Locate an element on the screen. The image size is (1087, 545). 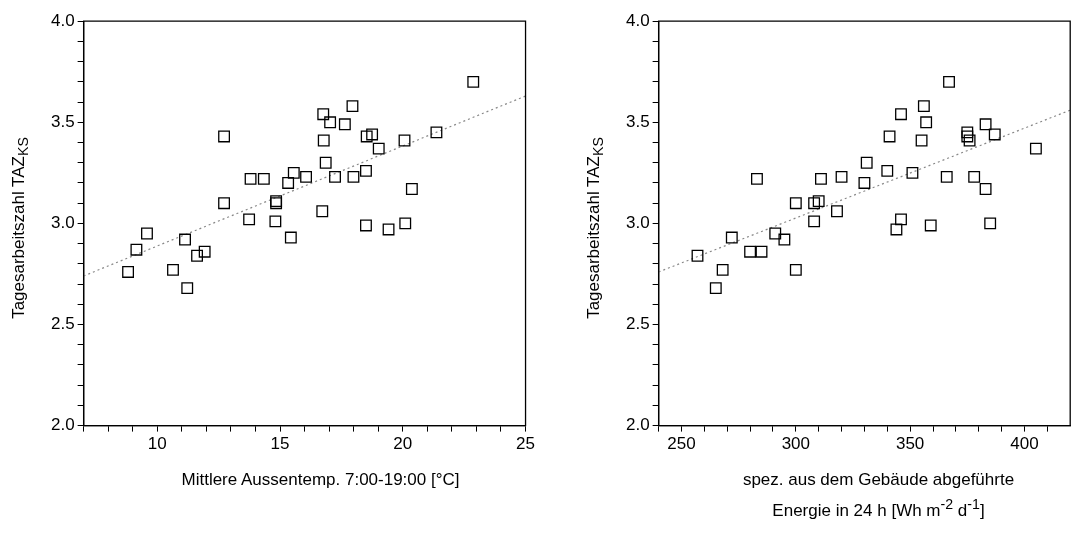
x-axis-title: Mittlere Aussentemp. 7:00-19:00 [°C] is located at coordinates (320, 480).